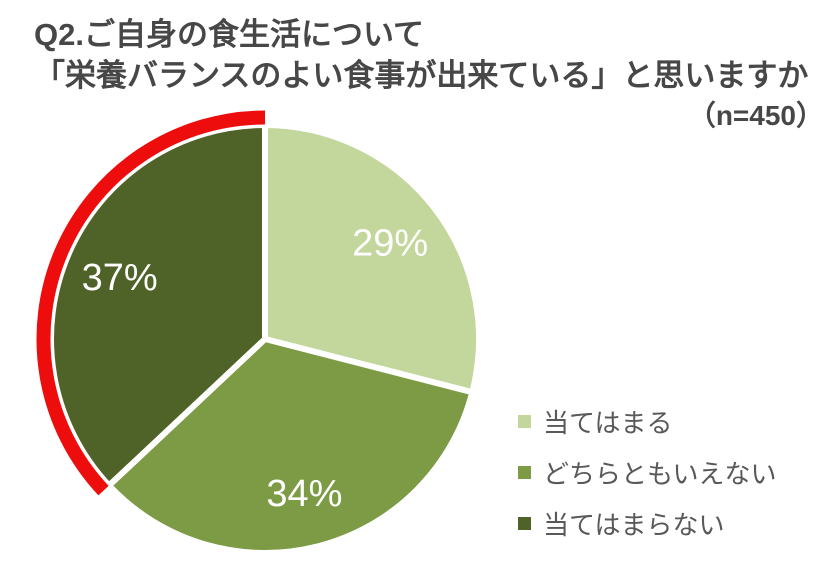  I want to click on pie-value-label-1: 34%, so click(304, 494).